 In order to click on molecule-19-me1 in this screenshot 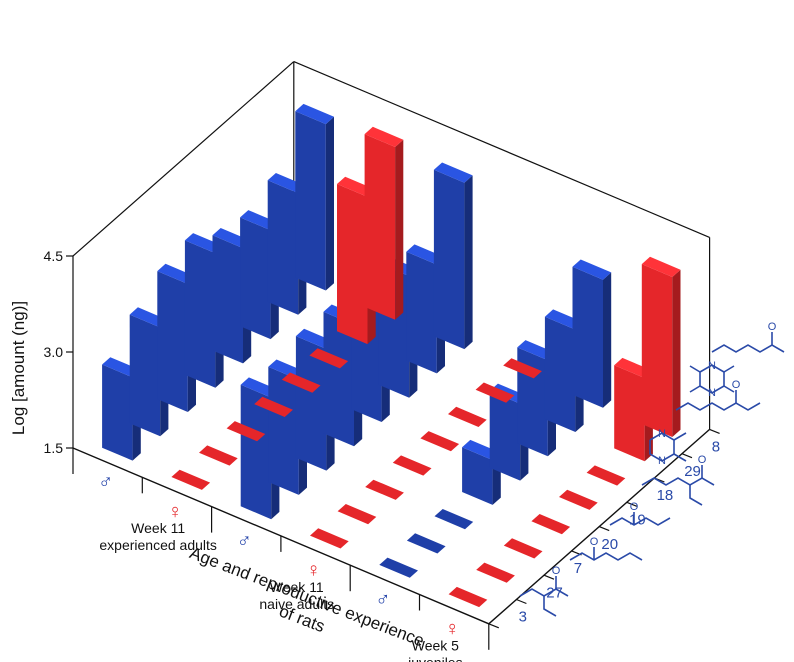, I will do `click(680, 436)`.